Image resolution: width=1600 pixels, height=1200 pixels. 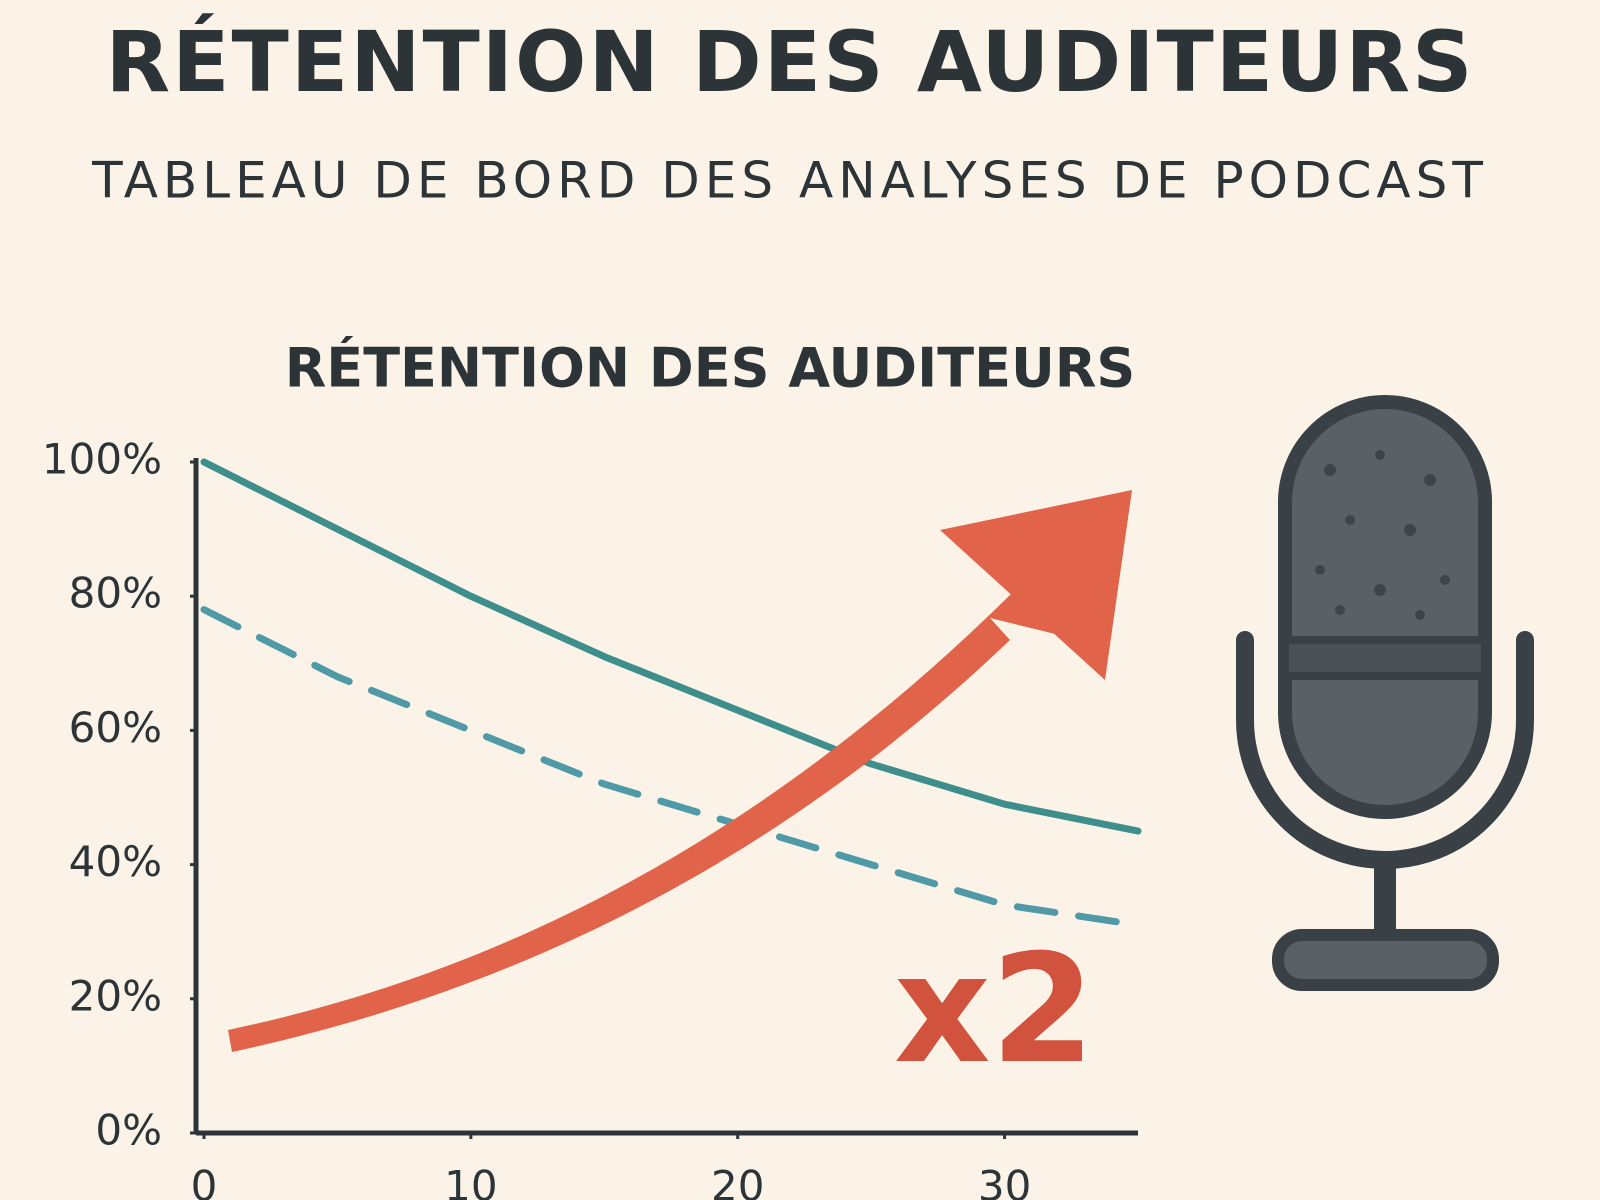 I want to click on x-tick-label: 0, so click(x=204, y=1181).